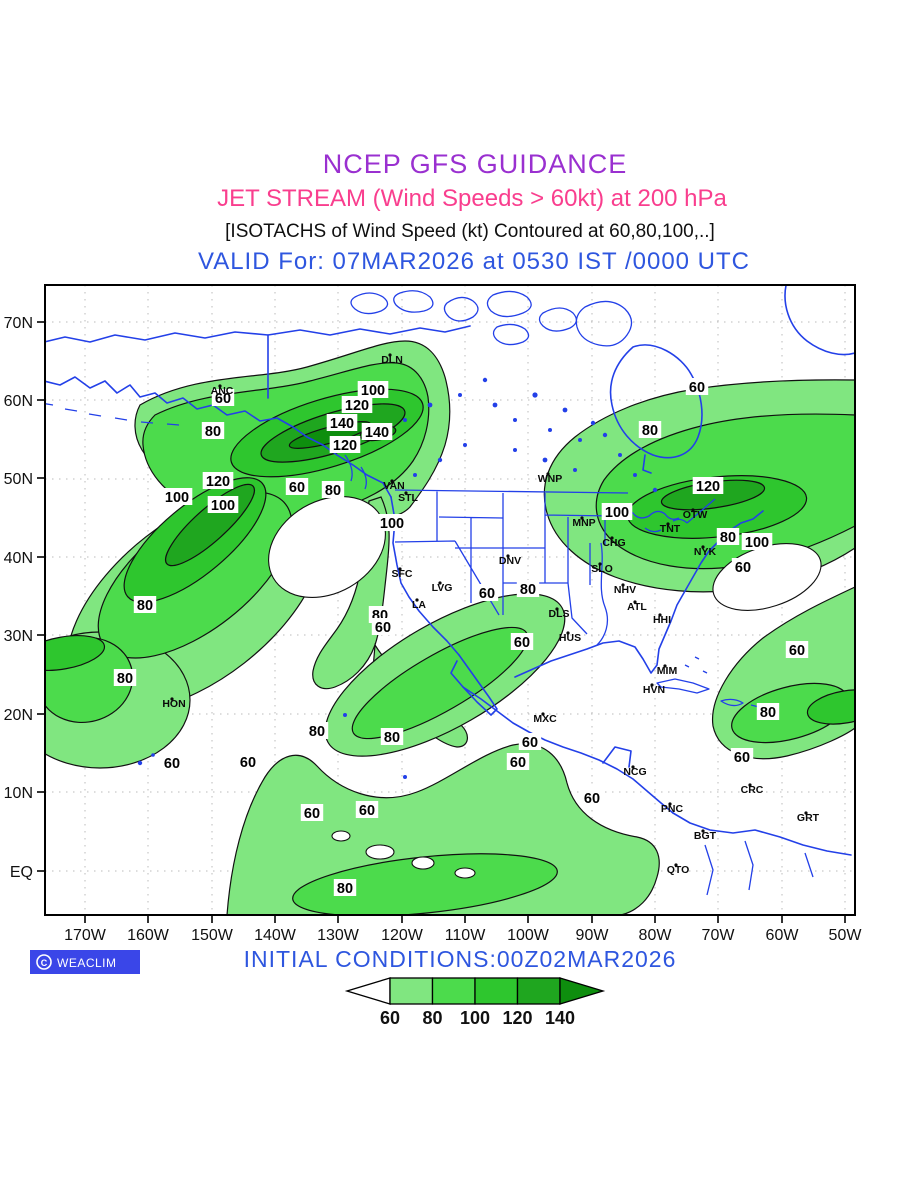 The image size is (900, 1200). Describe the element at coordinates (466, 935) in the screenshot. I see `lon-tick-label: 110W` at that location.